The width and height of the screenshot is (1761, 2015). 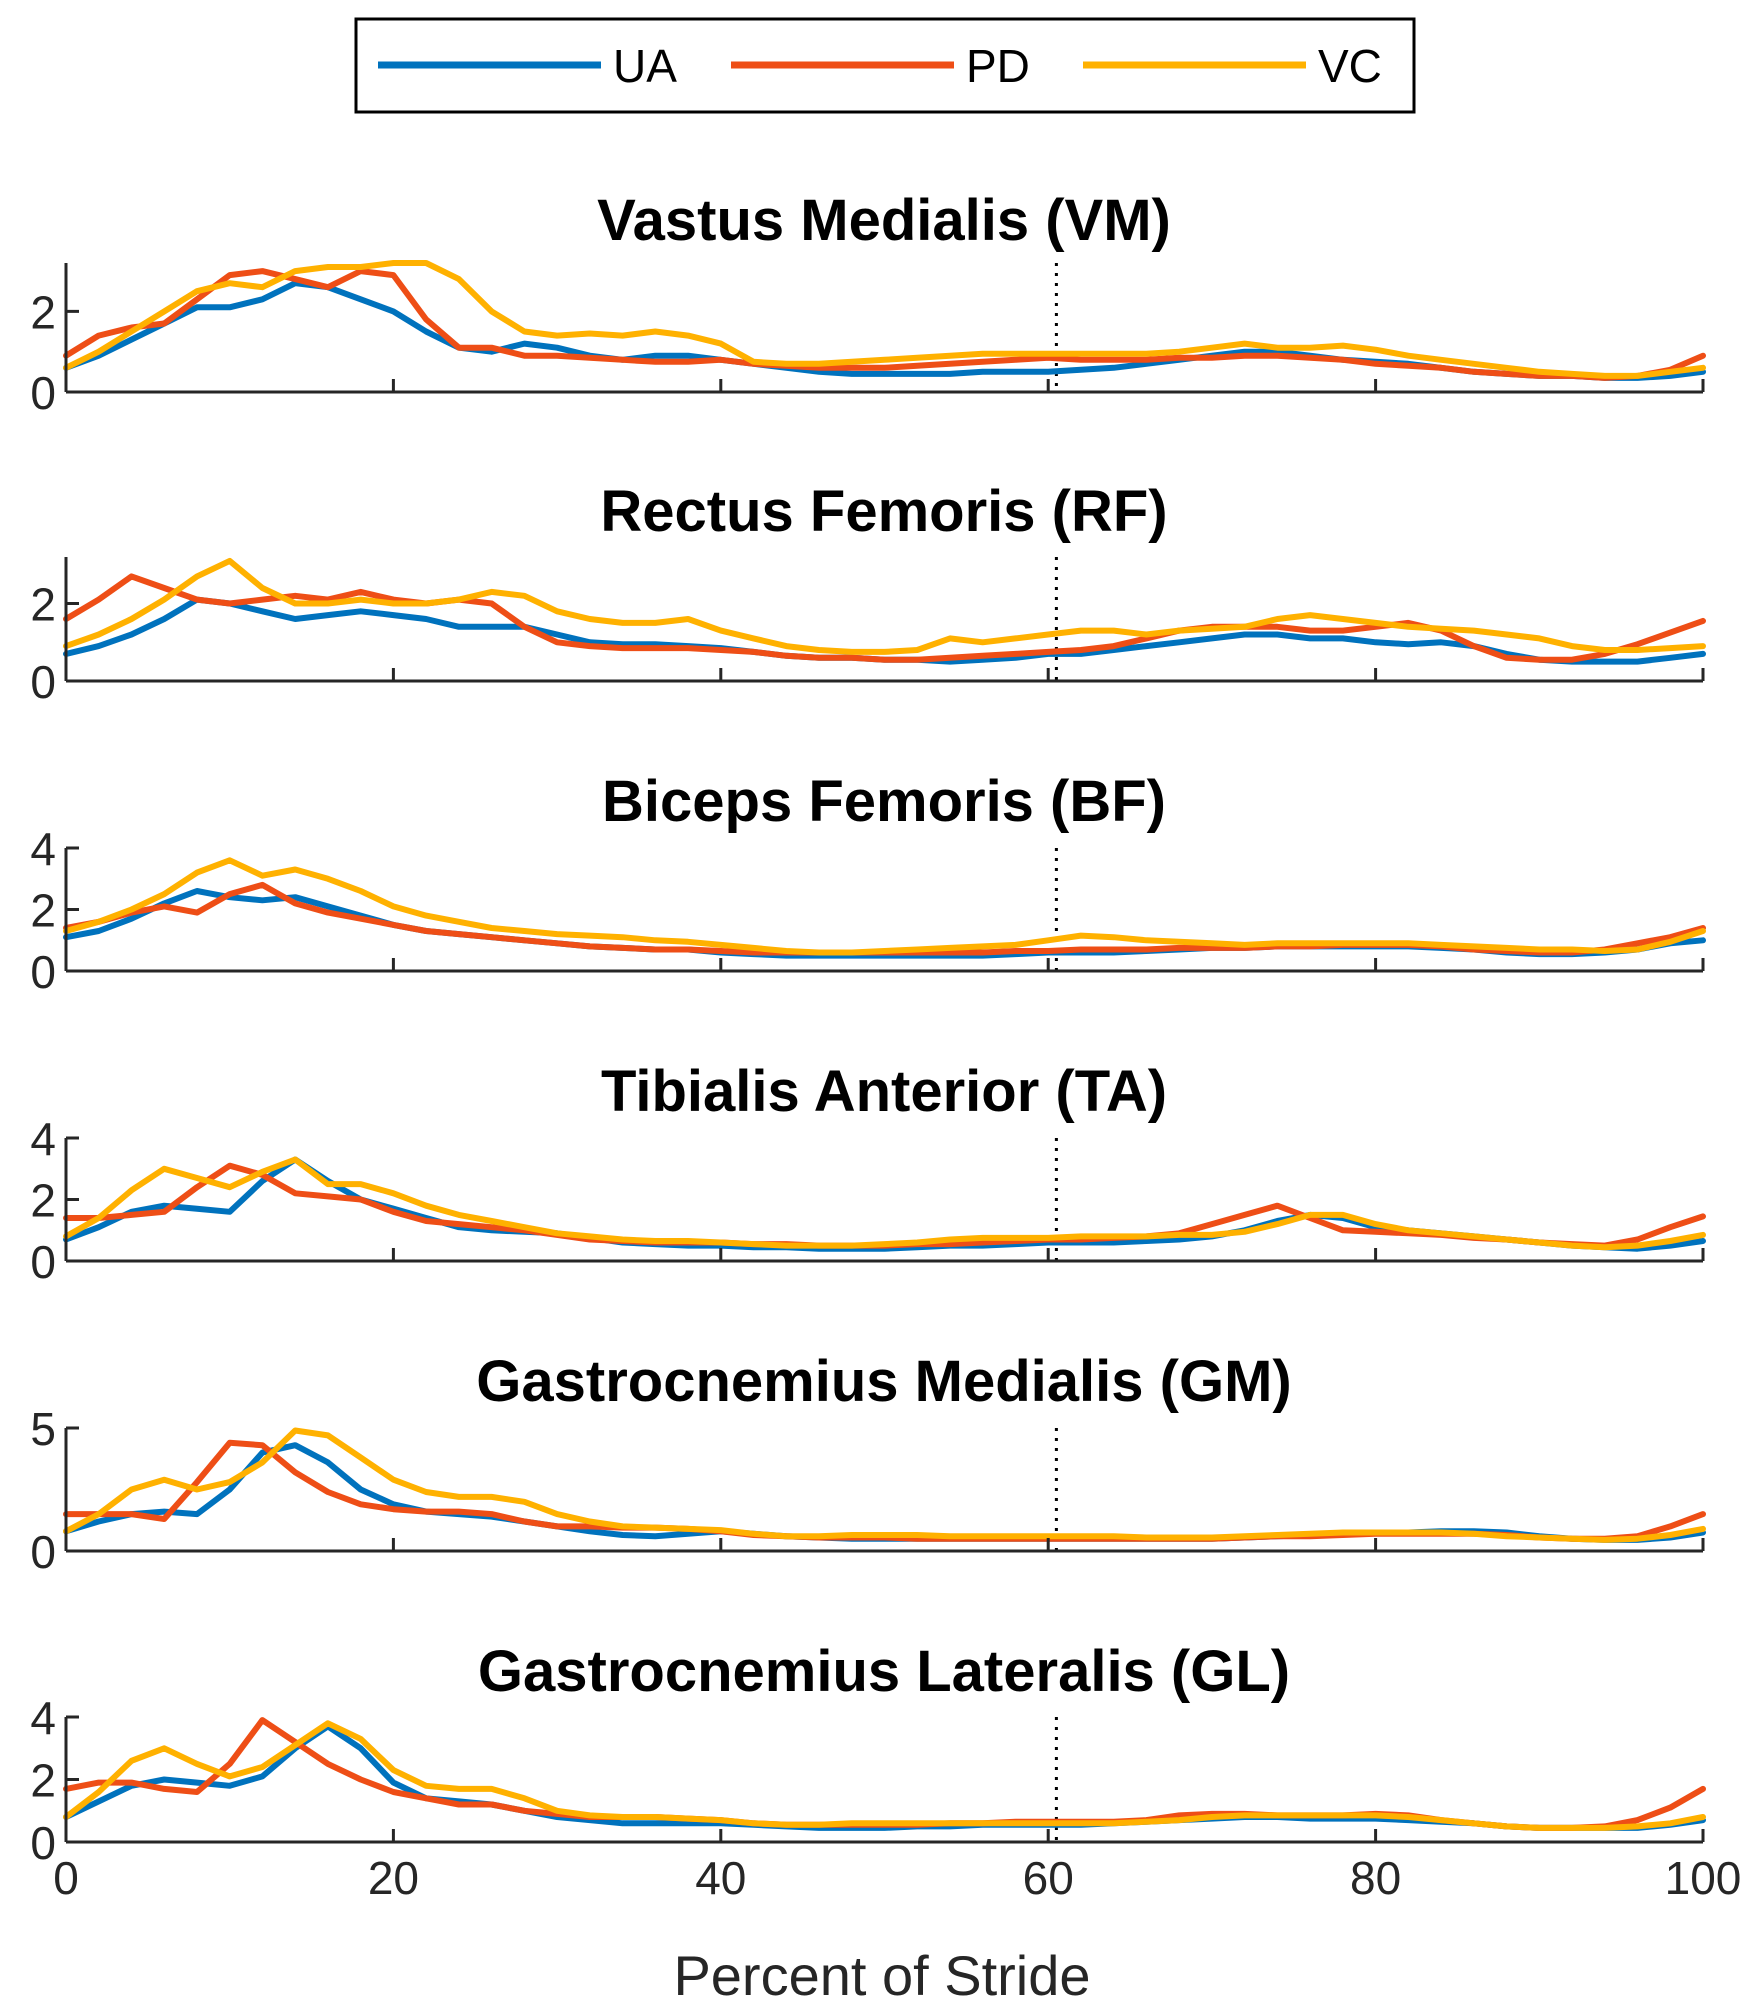 What do you see at coordinates (884, 1671) in the screenshot?
I see `panel-title-gl: Gastrocnemius Lateralis (GL)` at bounding box center [884, 1671].